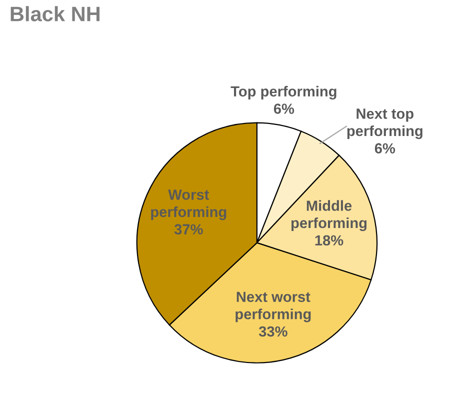 The image size is (471, 405). I want to click on slice-label: Top performing, so click(283, 93).